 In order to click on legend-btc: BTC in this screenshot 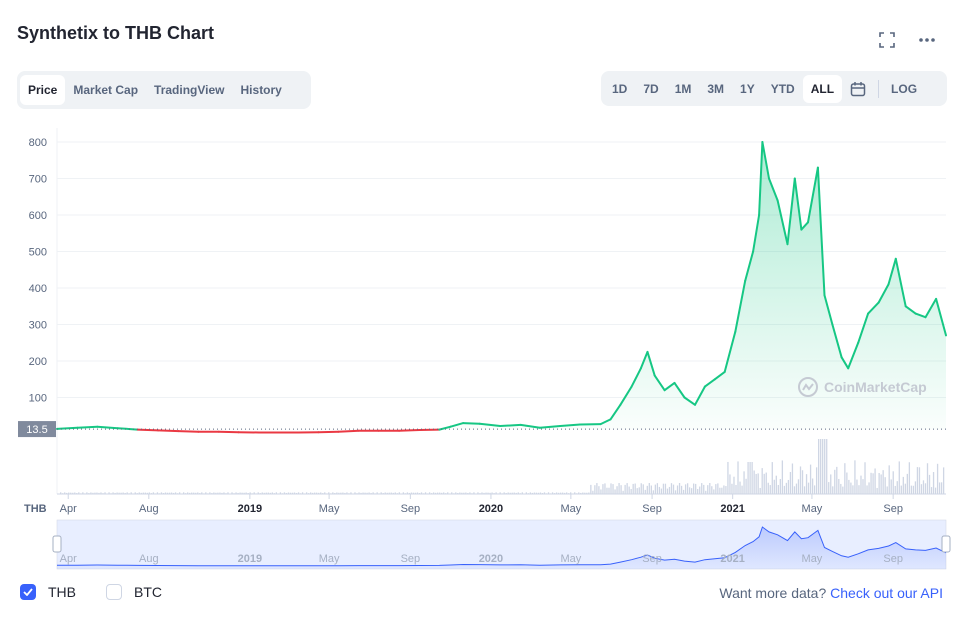, I will do `click(134, 592)`.